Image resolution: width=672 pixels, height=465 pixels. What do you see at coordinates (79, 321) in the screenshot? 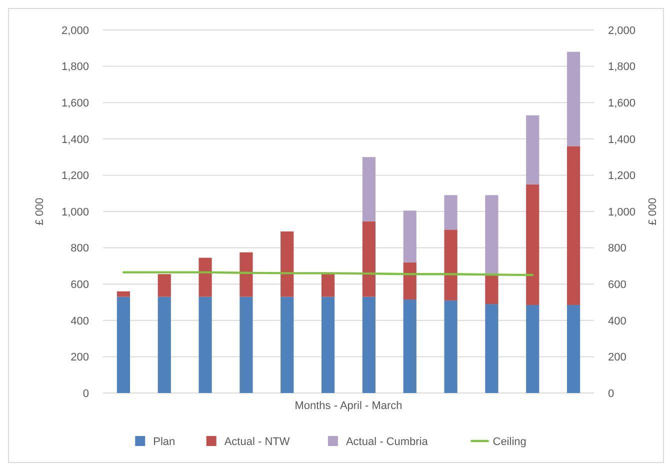
I see `y-tick-label: 400` at bounding box center [79, 321].